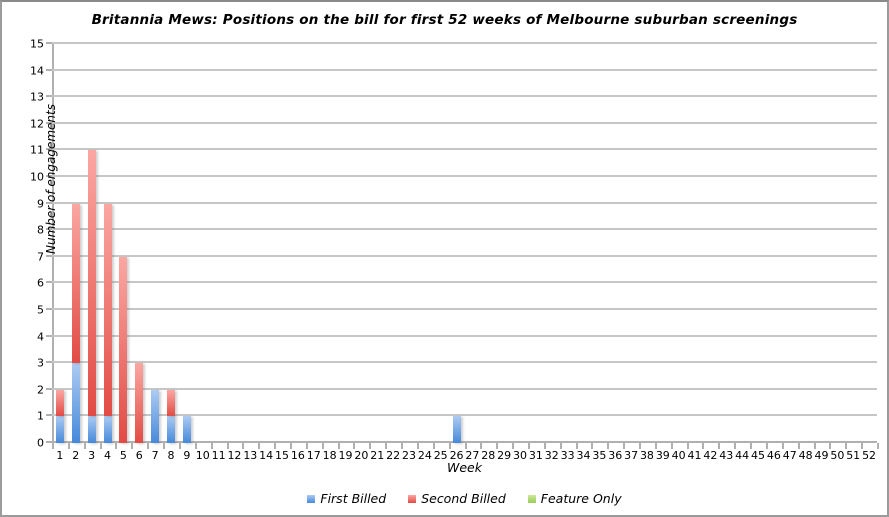 This screenshot has width=889, height=517. What do you see at coordinates (40, 443) in the screenshot?
I see `y-tick-label-0: 0` at bounding box center [40, 443].